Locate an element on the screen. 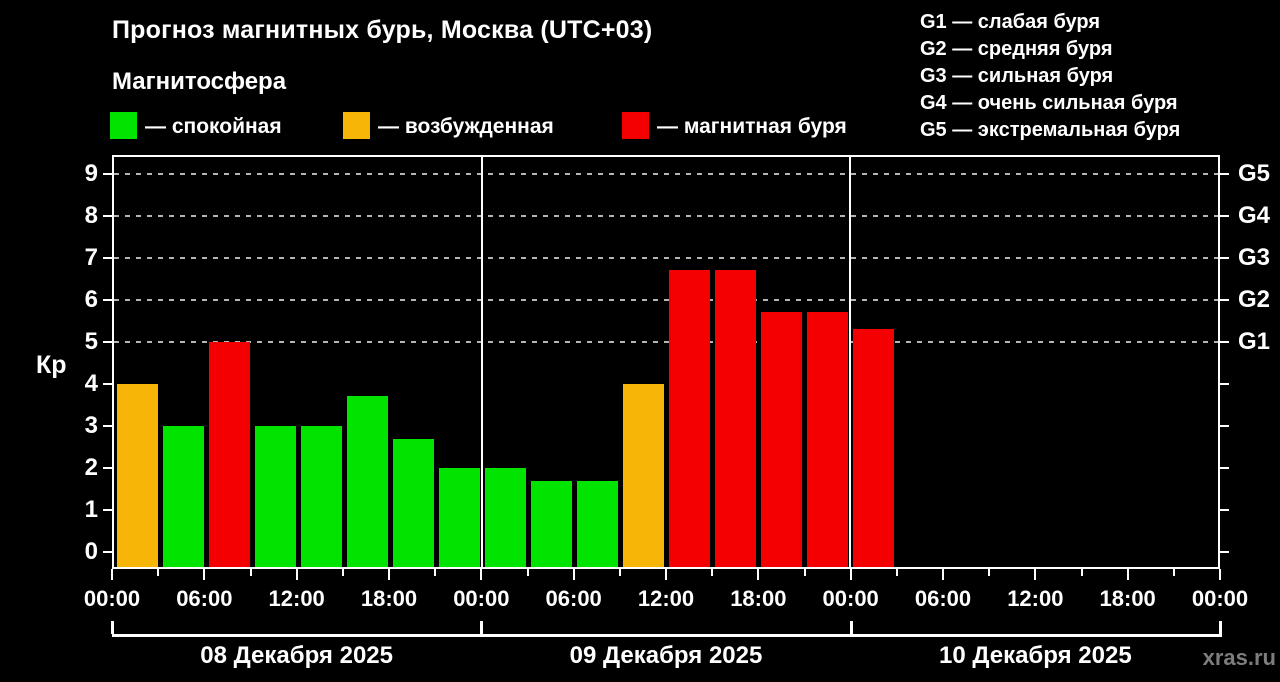 The width and height of the screenshot is (1280, 682). storm-scale-line: G5 — экстремальная буря is located at coordinates (1050, 130).